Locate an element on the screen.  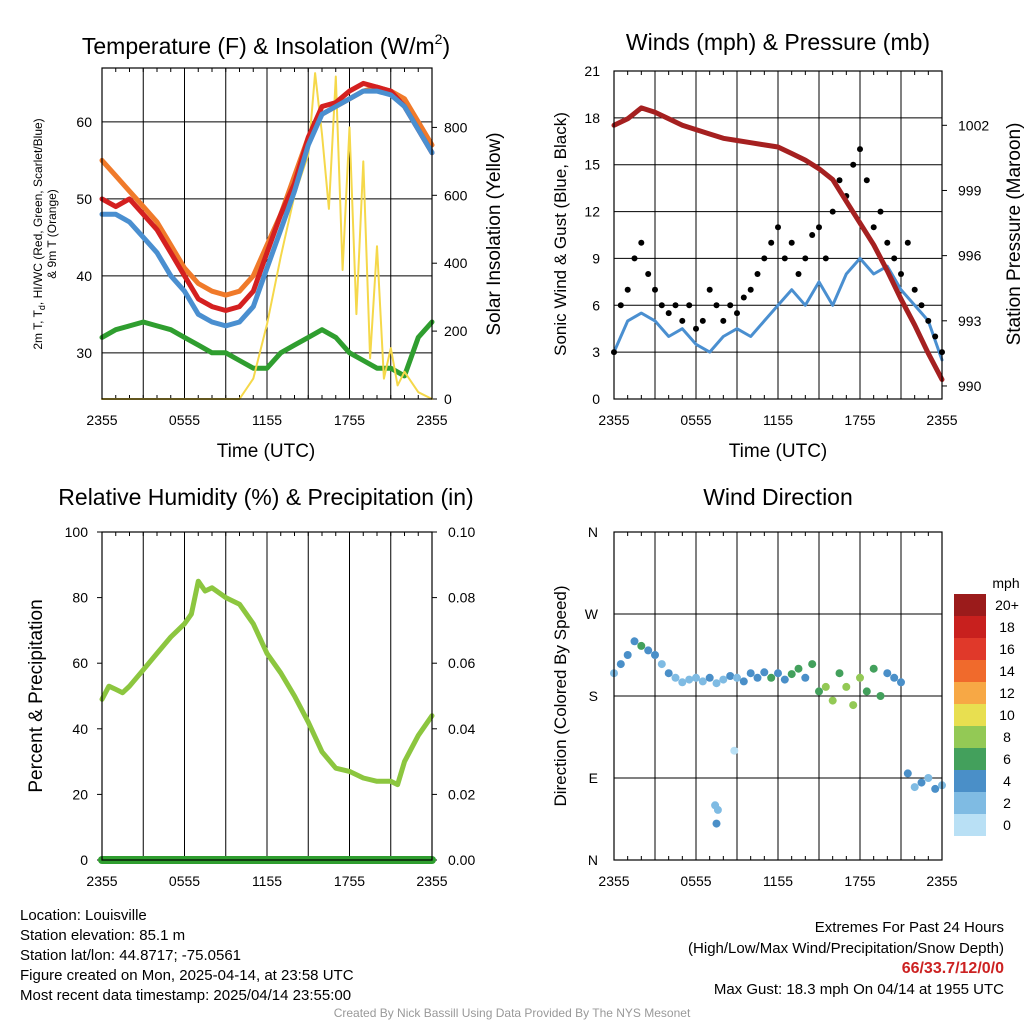
temperature-panel-title: Temperature (F) & Insolation (W/m2) is located at coordinates (266, 45).